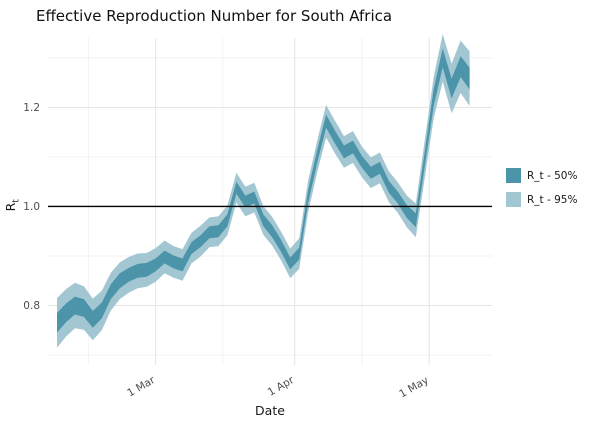 Image resolution: width=600 pixels, height=429 pixels. Describe the element at coordinates (141, 387) in the screenshot. I see `x-tick-label: 1 Mar` at that location.